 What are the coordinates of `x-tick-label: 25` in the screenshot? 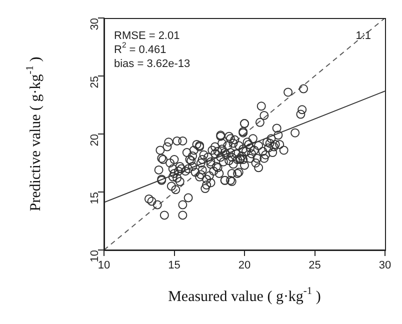 It's located at (314, 266).